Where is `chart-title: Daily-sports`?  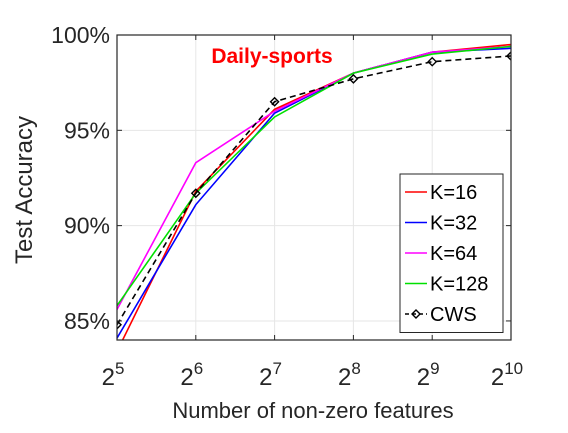 chart-title: Daily-sports is located at coordinates (271, 56).